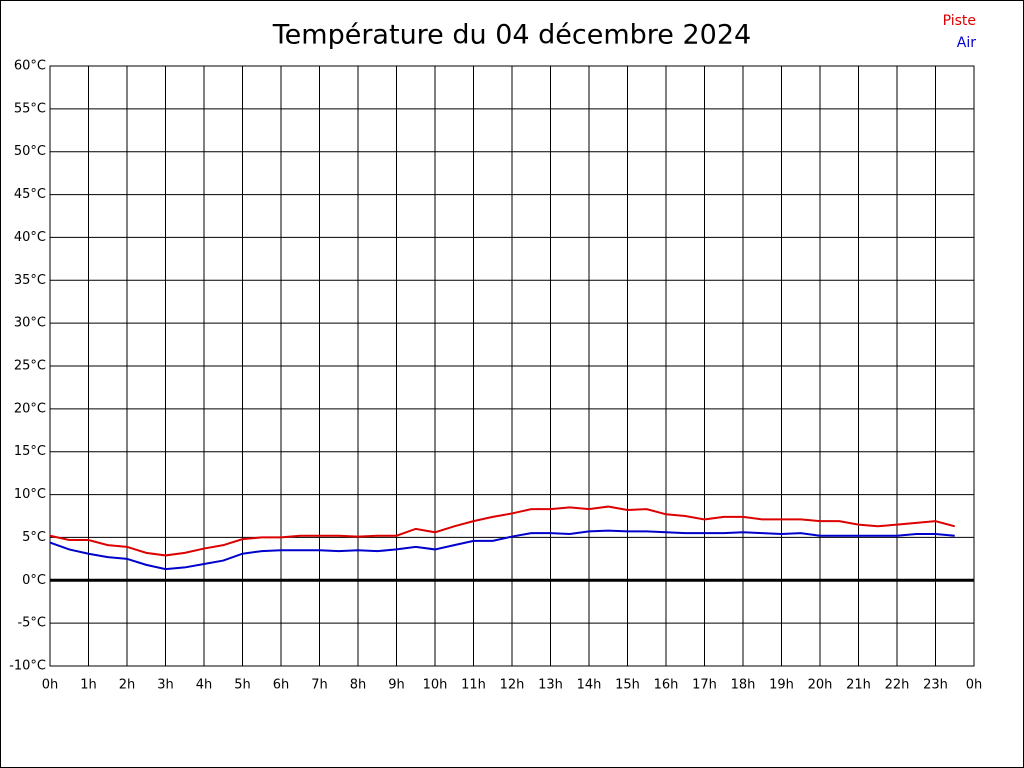  Describe the element at coordinates (511, 35) in the screenshot. I see `chart-title: Température du 04 décembre 2024` at that location.